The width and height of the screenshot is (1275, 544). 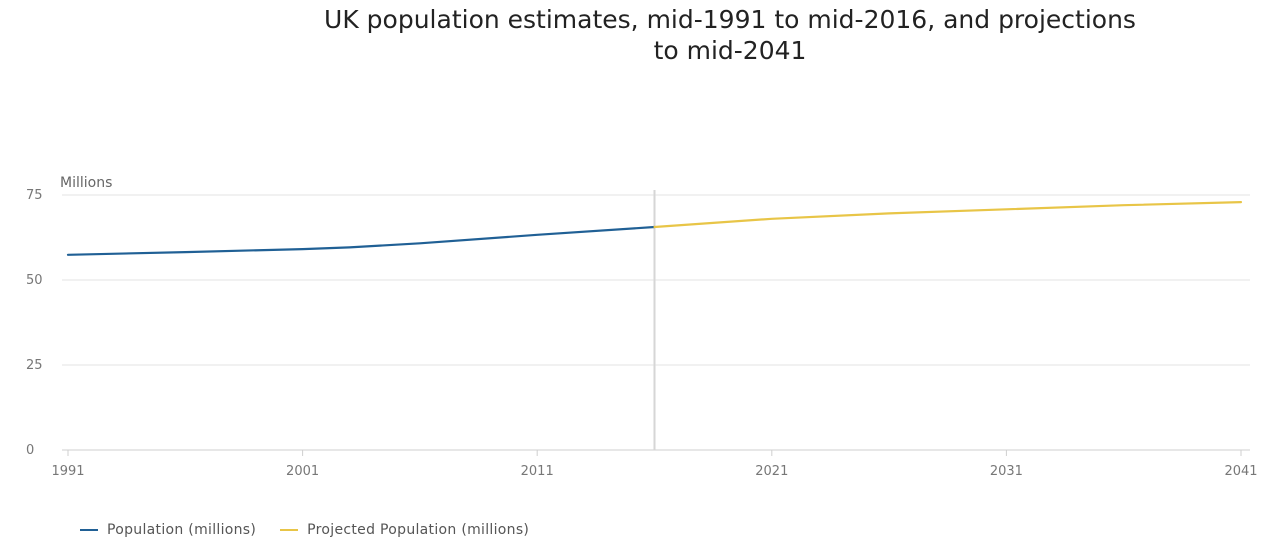 I want to click on y-axis-unit-label: Millions, so click(x=86, y=183).